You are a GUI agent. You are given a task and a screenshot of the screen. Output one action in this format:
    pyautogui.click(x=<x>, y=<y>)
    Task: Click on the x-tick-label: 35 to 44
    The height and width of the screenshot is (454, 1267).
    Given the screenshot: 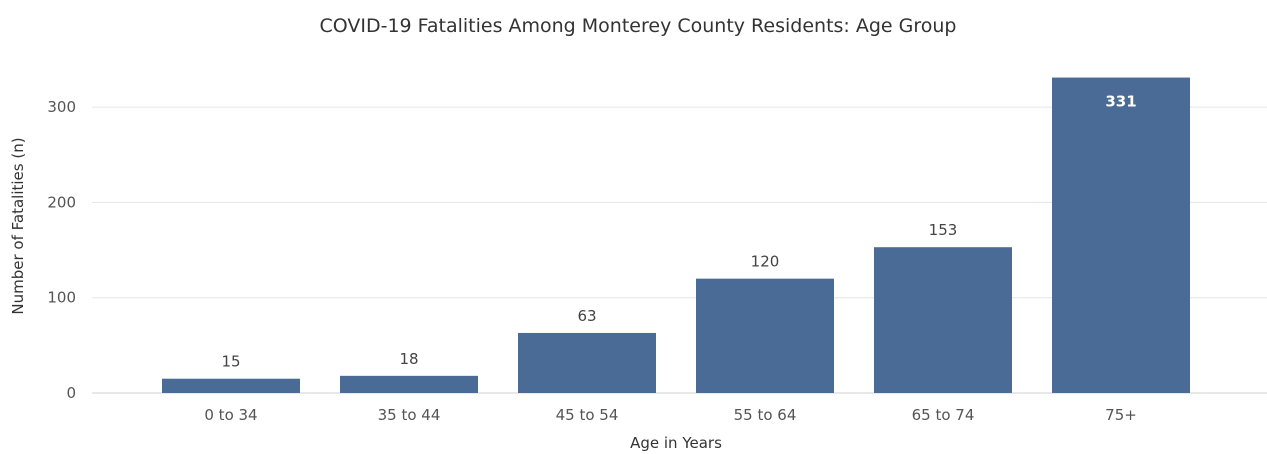 What is the action you would take?
    pyautogui.click(x=409, y=415)
    